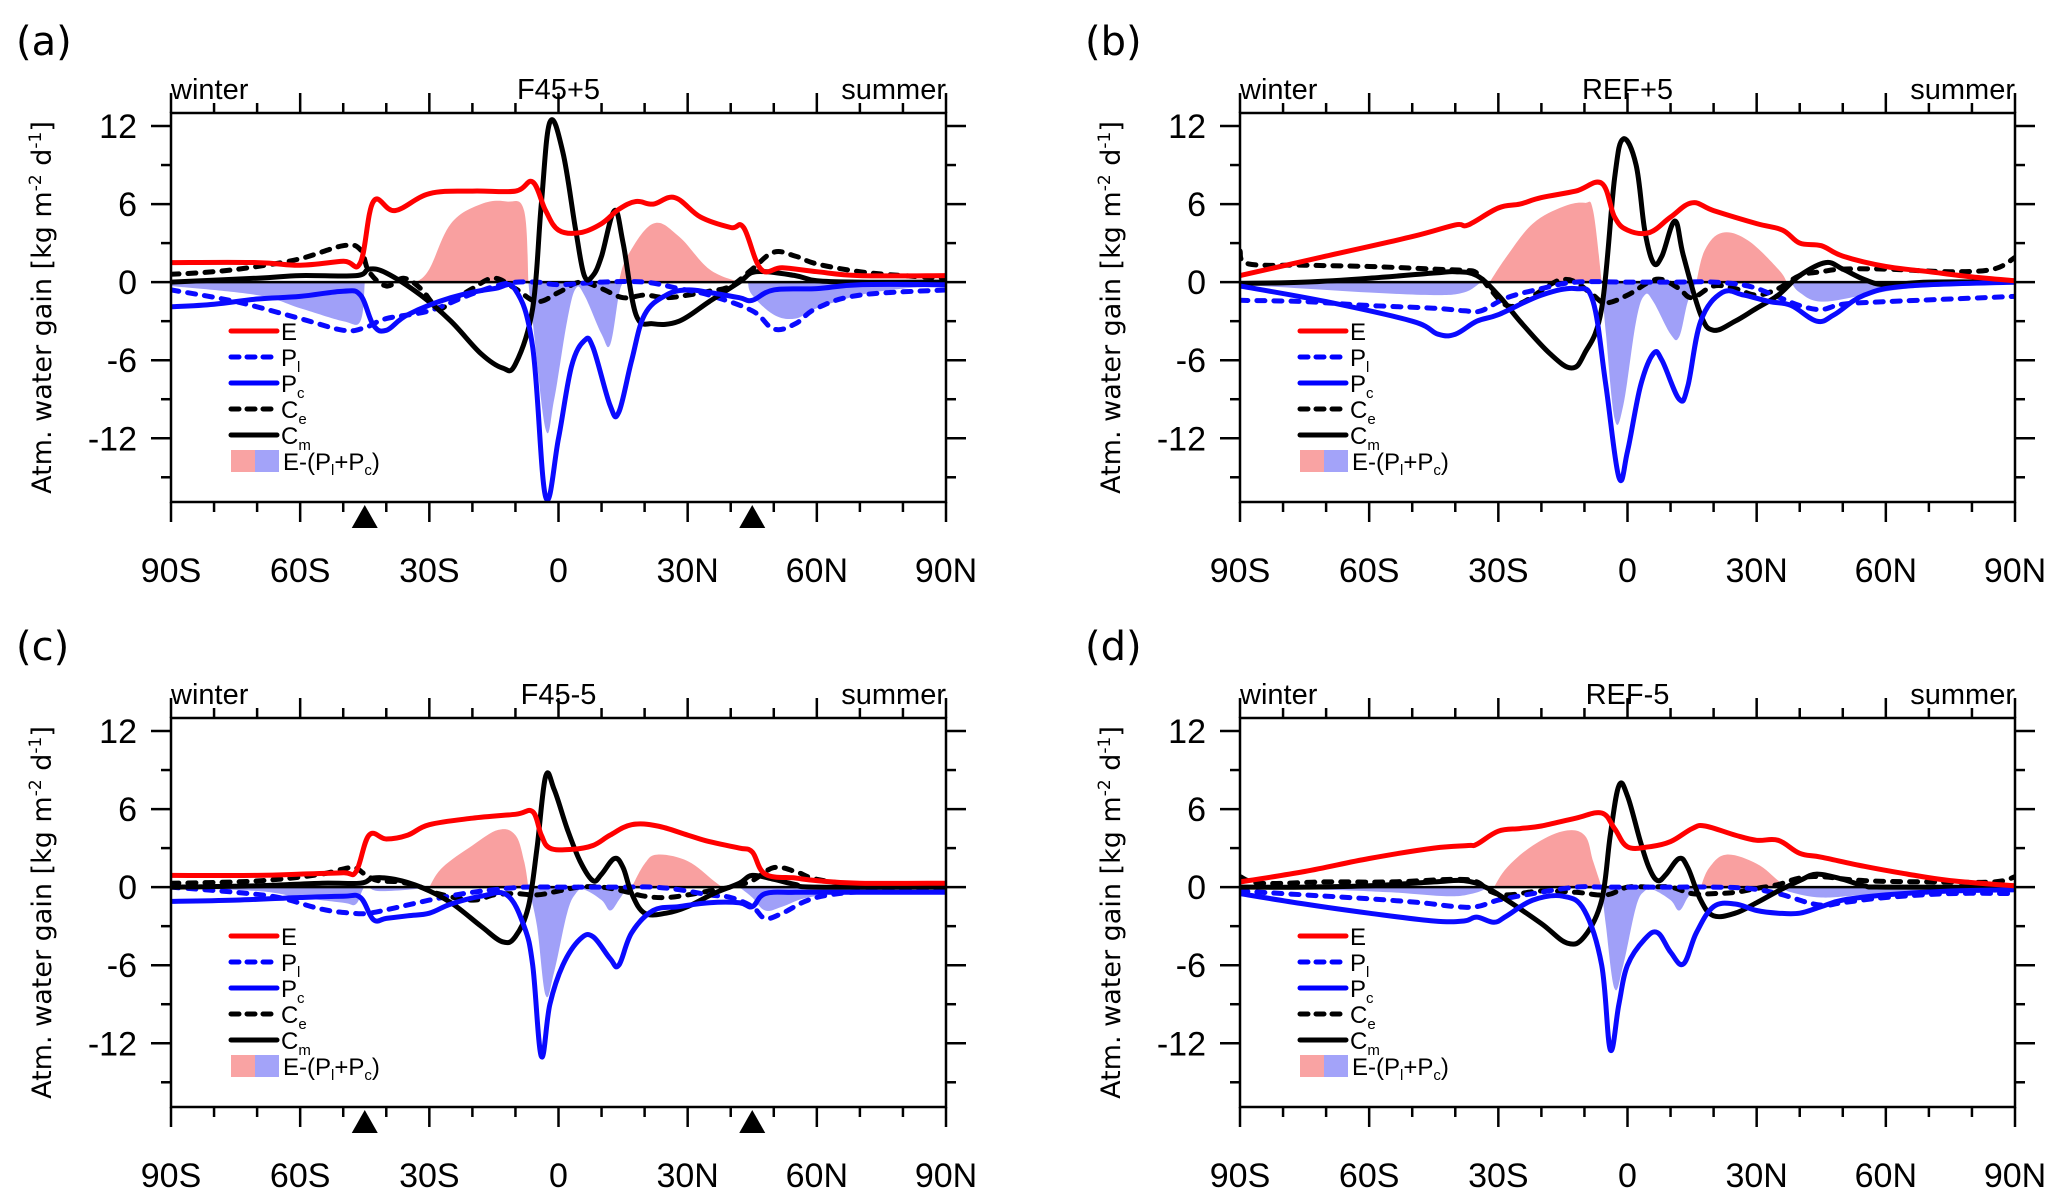 The image size is (2067, 1202). What do you see at coordinates (122, 361) in the screenshot?
I see `y-tick-label: -6` at bounding box center [122, 361].